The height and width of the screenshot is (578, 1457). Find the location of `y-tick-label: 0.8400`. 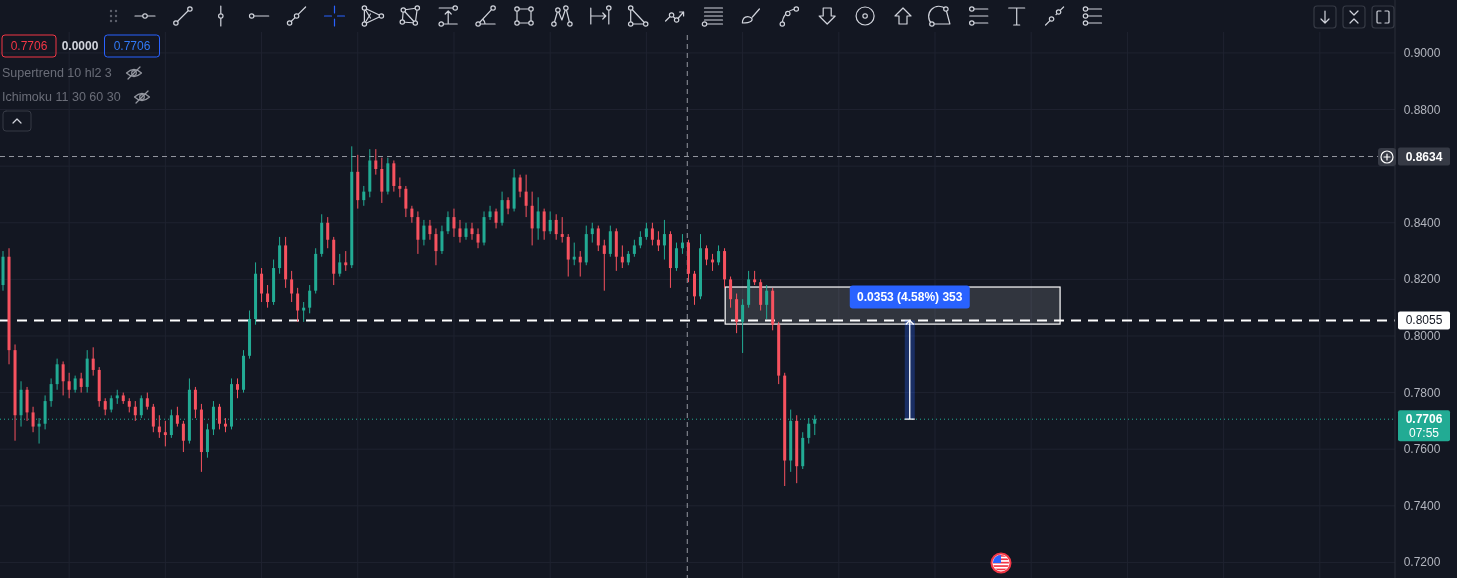

y-tick-label: 0.8400 is located at coordinates (1422, 222).